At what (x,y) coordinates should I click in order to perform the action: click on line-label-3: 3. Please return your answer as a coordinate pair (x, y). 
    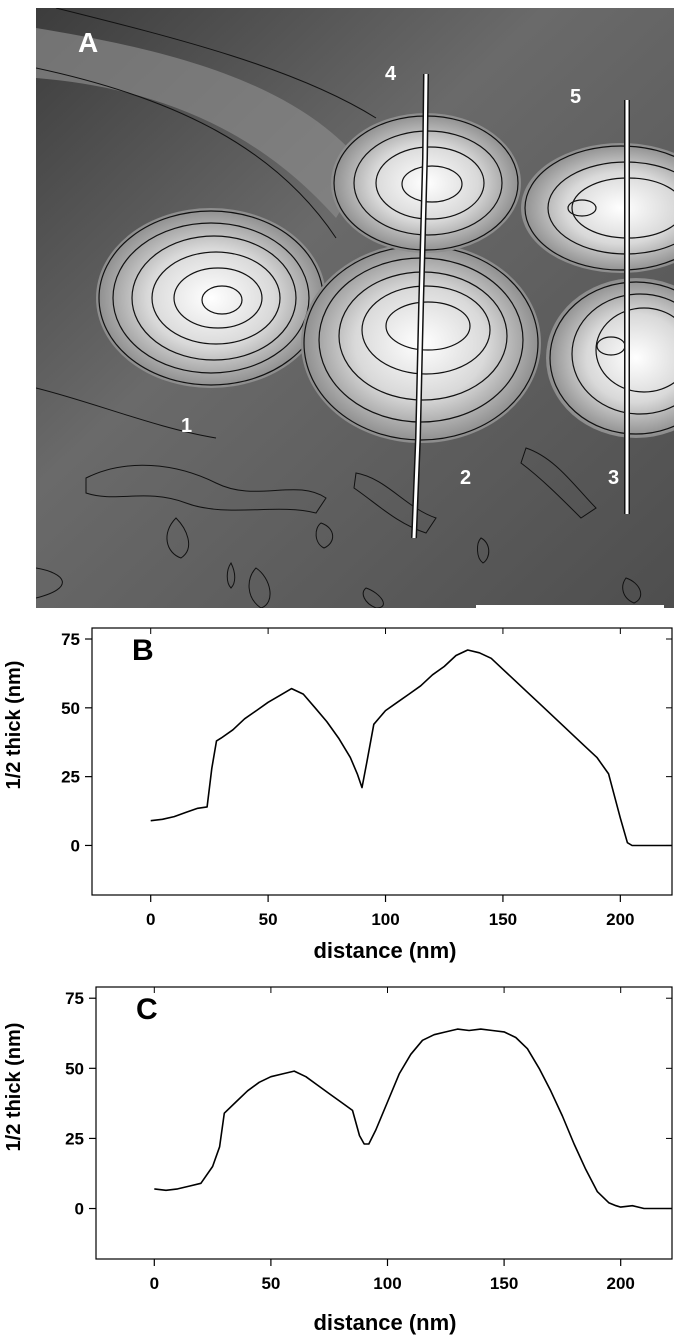
    Looking at the image, I should click on (613, 478).